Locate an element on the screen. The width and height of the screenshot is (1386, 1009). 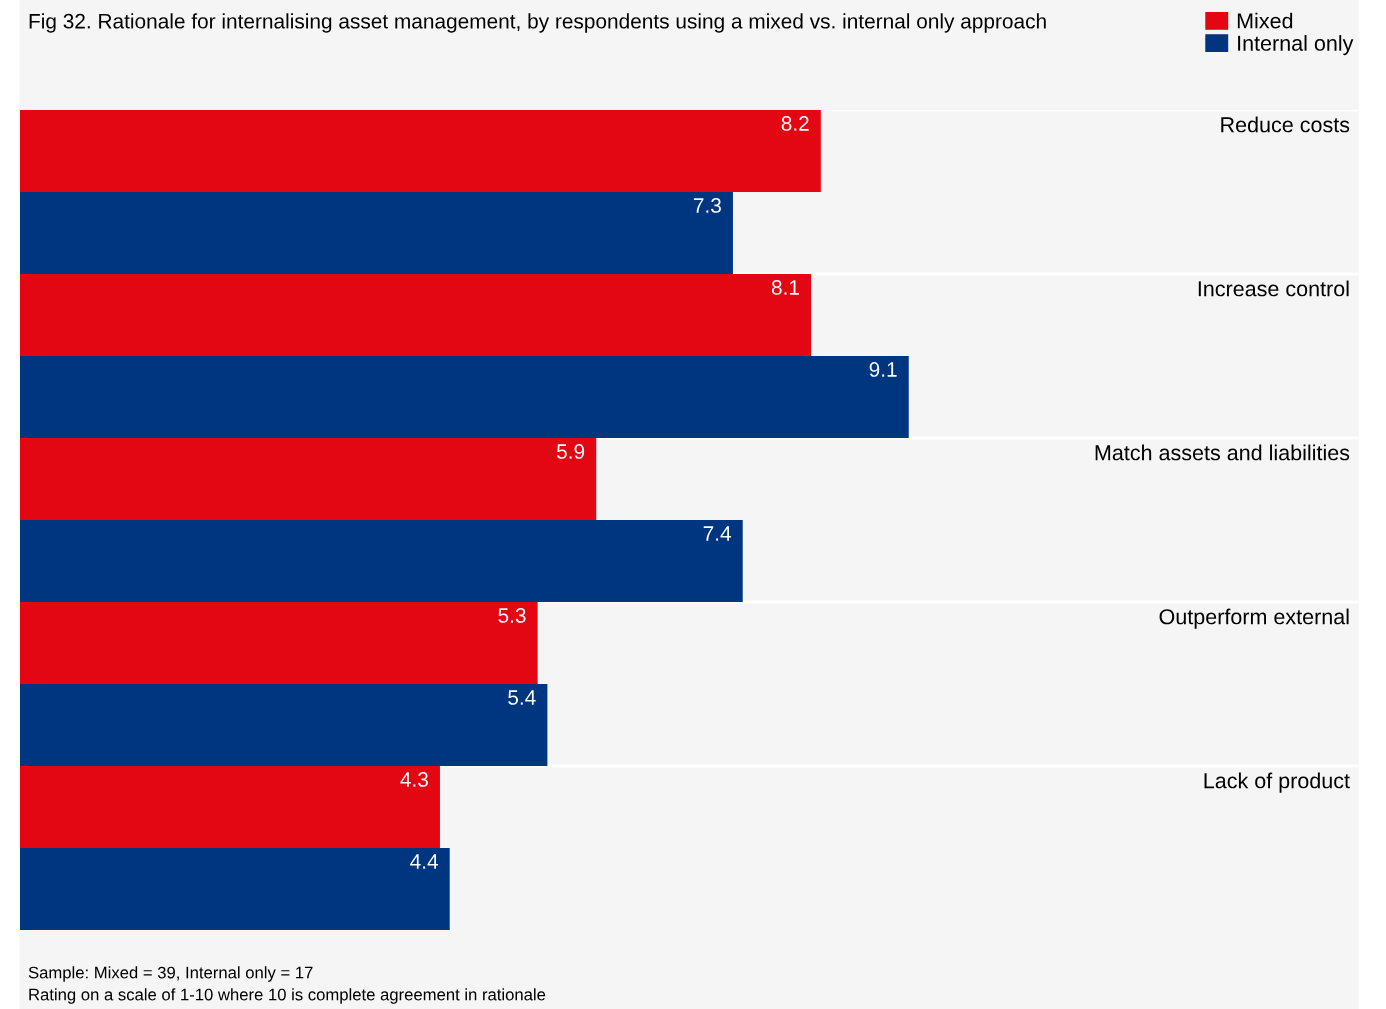
data-label: 4.3 is located at coordinates (414, 779).